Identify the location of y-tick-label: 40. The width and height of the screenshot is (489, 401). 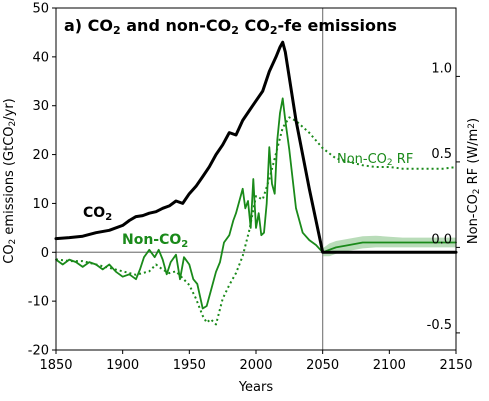
(40, 57).